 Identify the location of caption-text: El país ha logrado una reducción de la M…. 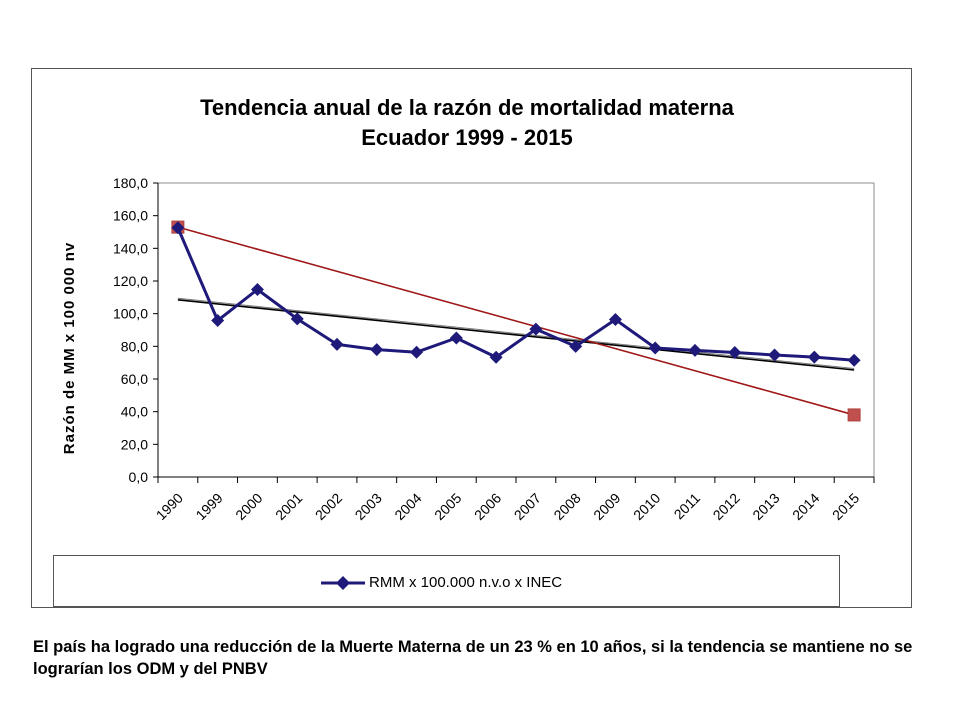
(473, 658).